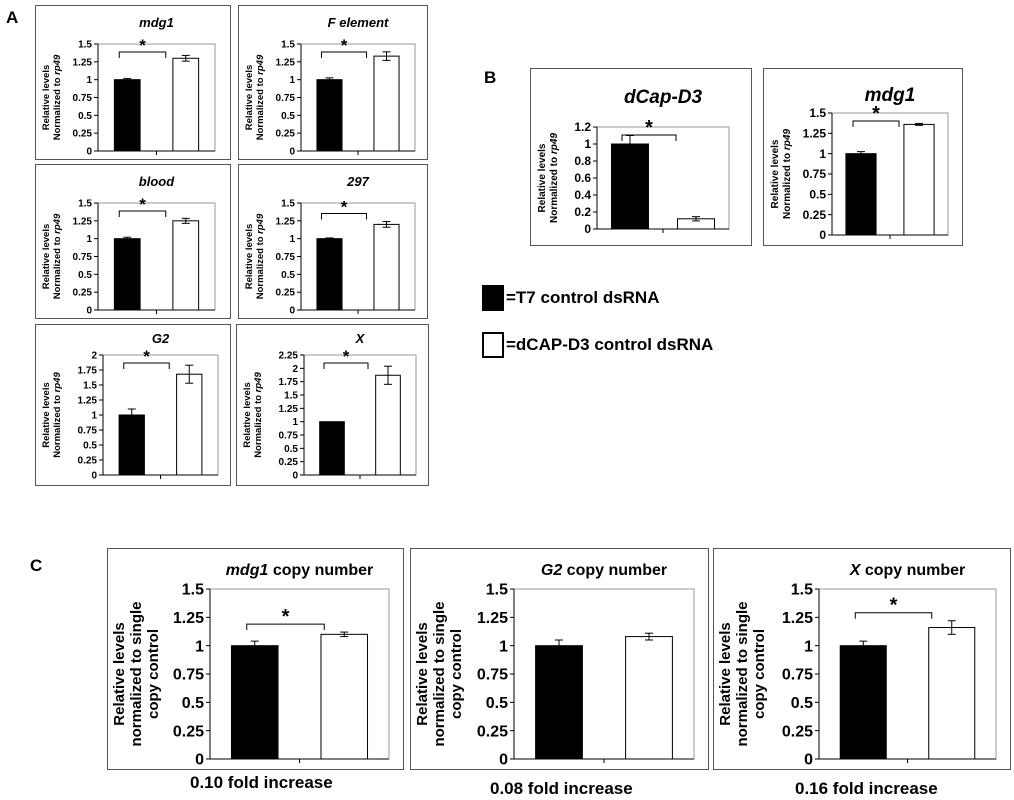  Describe the element at coordinates (582, 195) in the screenshot. I see `y-tick-label: 0.4` at that location.